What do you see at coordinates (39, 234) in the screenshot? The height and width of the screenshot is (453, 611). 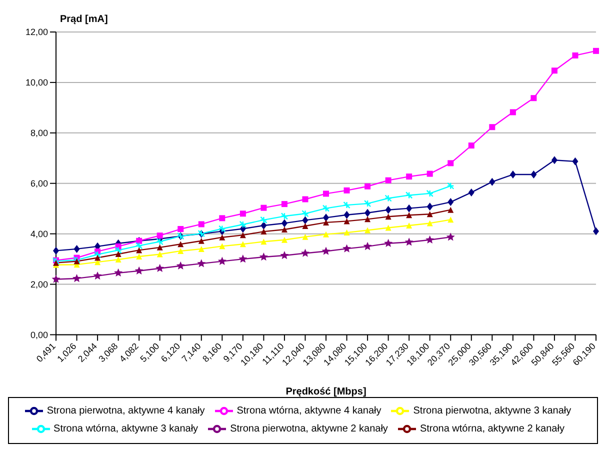 I see `y-tick-label: 4,00` at bounding box center [39, 234].